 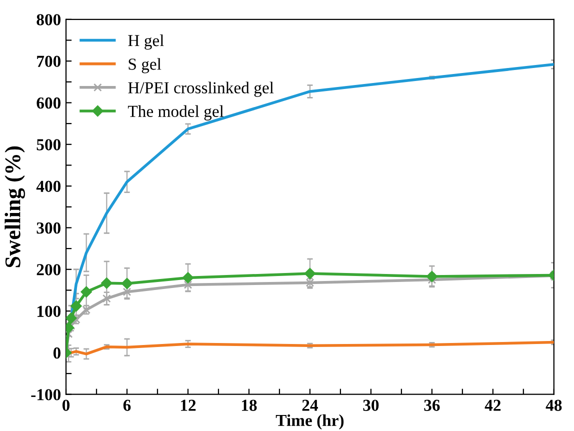 What do you see at coordinates (371, 405) in the screenshot?
I see `x-tick-label: 30` at bounding box center [371, 405].